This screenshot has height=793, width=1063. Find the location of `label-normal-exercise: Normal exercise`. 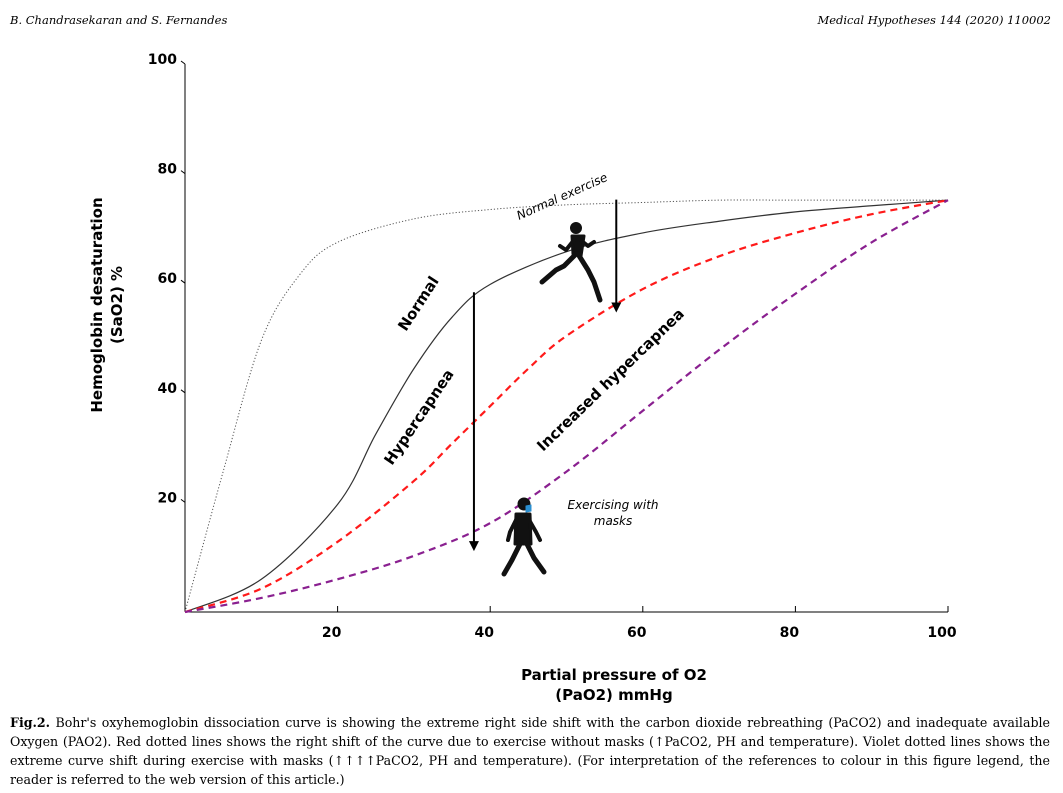

label-normal-exercise: Normal exercise is located at coordinates (562, 196).